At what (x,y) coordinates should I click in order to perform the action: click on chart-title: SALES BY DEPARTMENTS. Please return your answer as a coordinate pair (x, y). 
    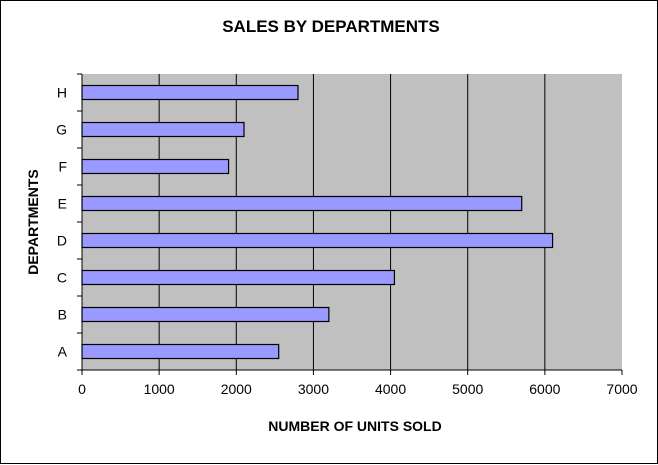
    Looking at the image, I should click on (331, 26).